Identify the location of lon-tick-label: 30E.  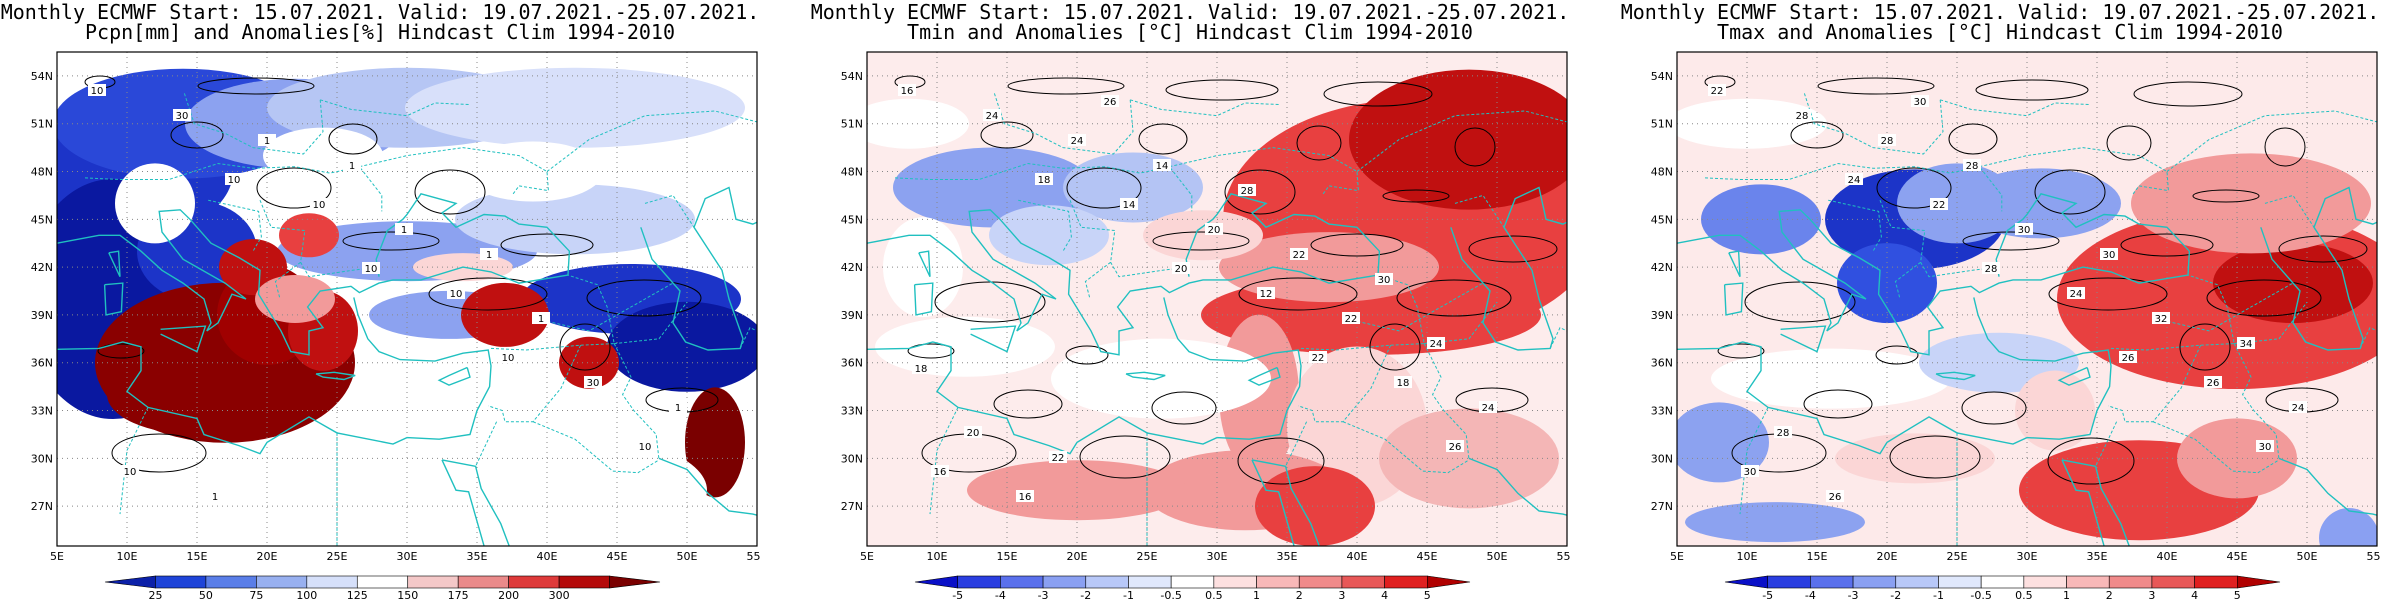
(1217, 556).